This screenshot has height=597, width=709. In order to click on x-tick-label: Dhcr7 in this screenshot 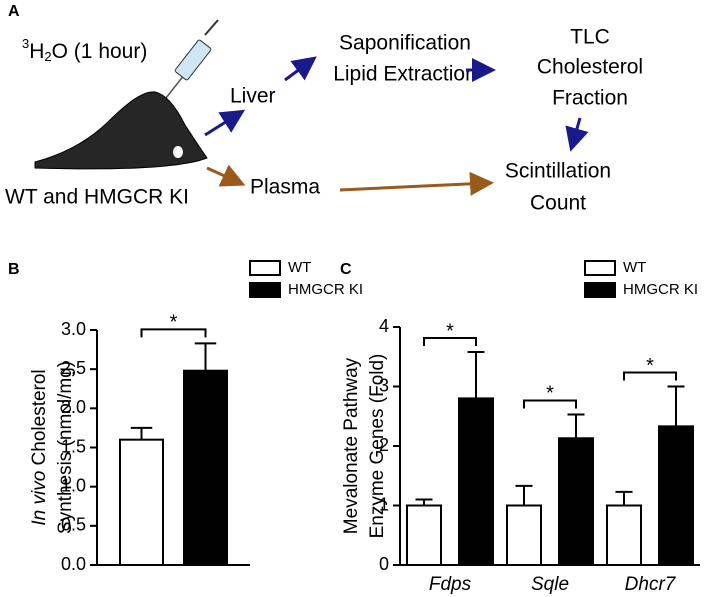, I will do `click(651, 584)`.